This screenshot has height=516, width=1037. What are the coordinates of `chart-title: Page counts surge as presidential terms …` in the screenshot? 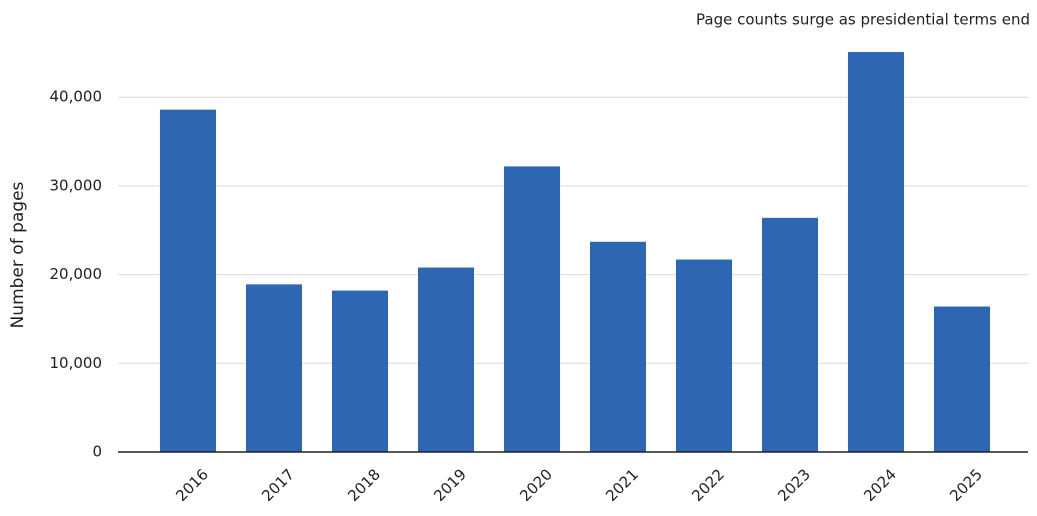 It's located at (863, 20).